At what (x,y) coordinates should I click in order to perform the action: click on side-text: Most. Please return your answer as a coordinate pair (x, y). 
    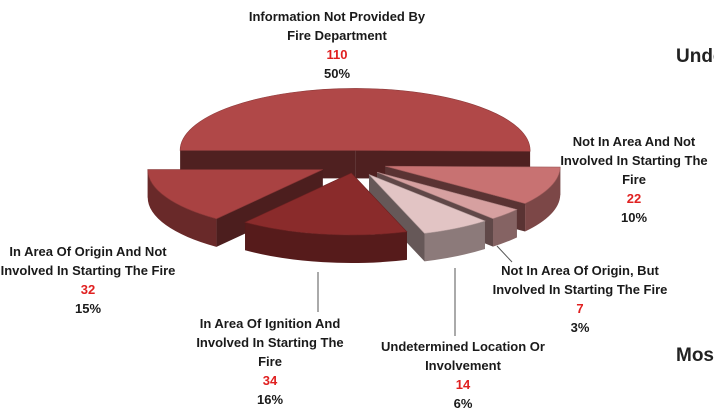
    Looking at the image, I should click on (695, 355).